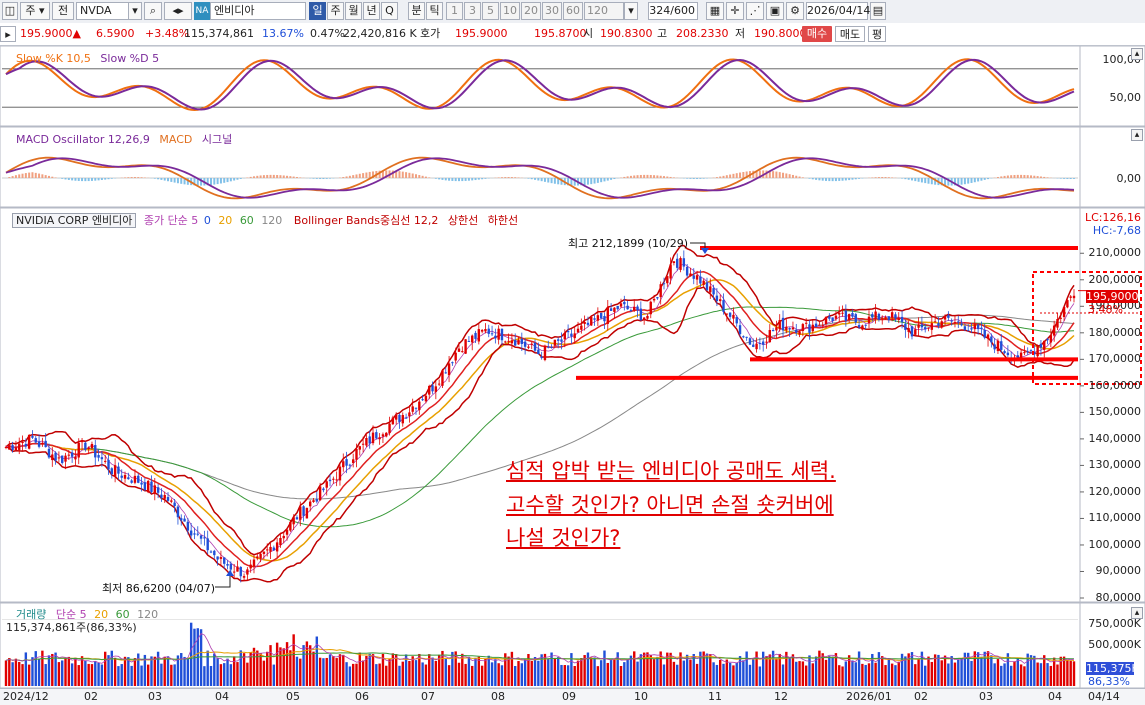  I want to click on chart-type-icon: ⋰, so click(755, 11).